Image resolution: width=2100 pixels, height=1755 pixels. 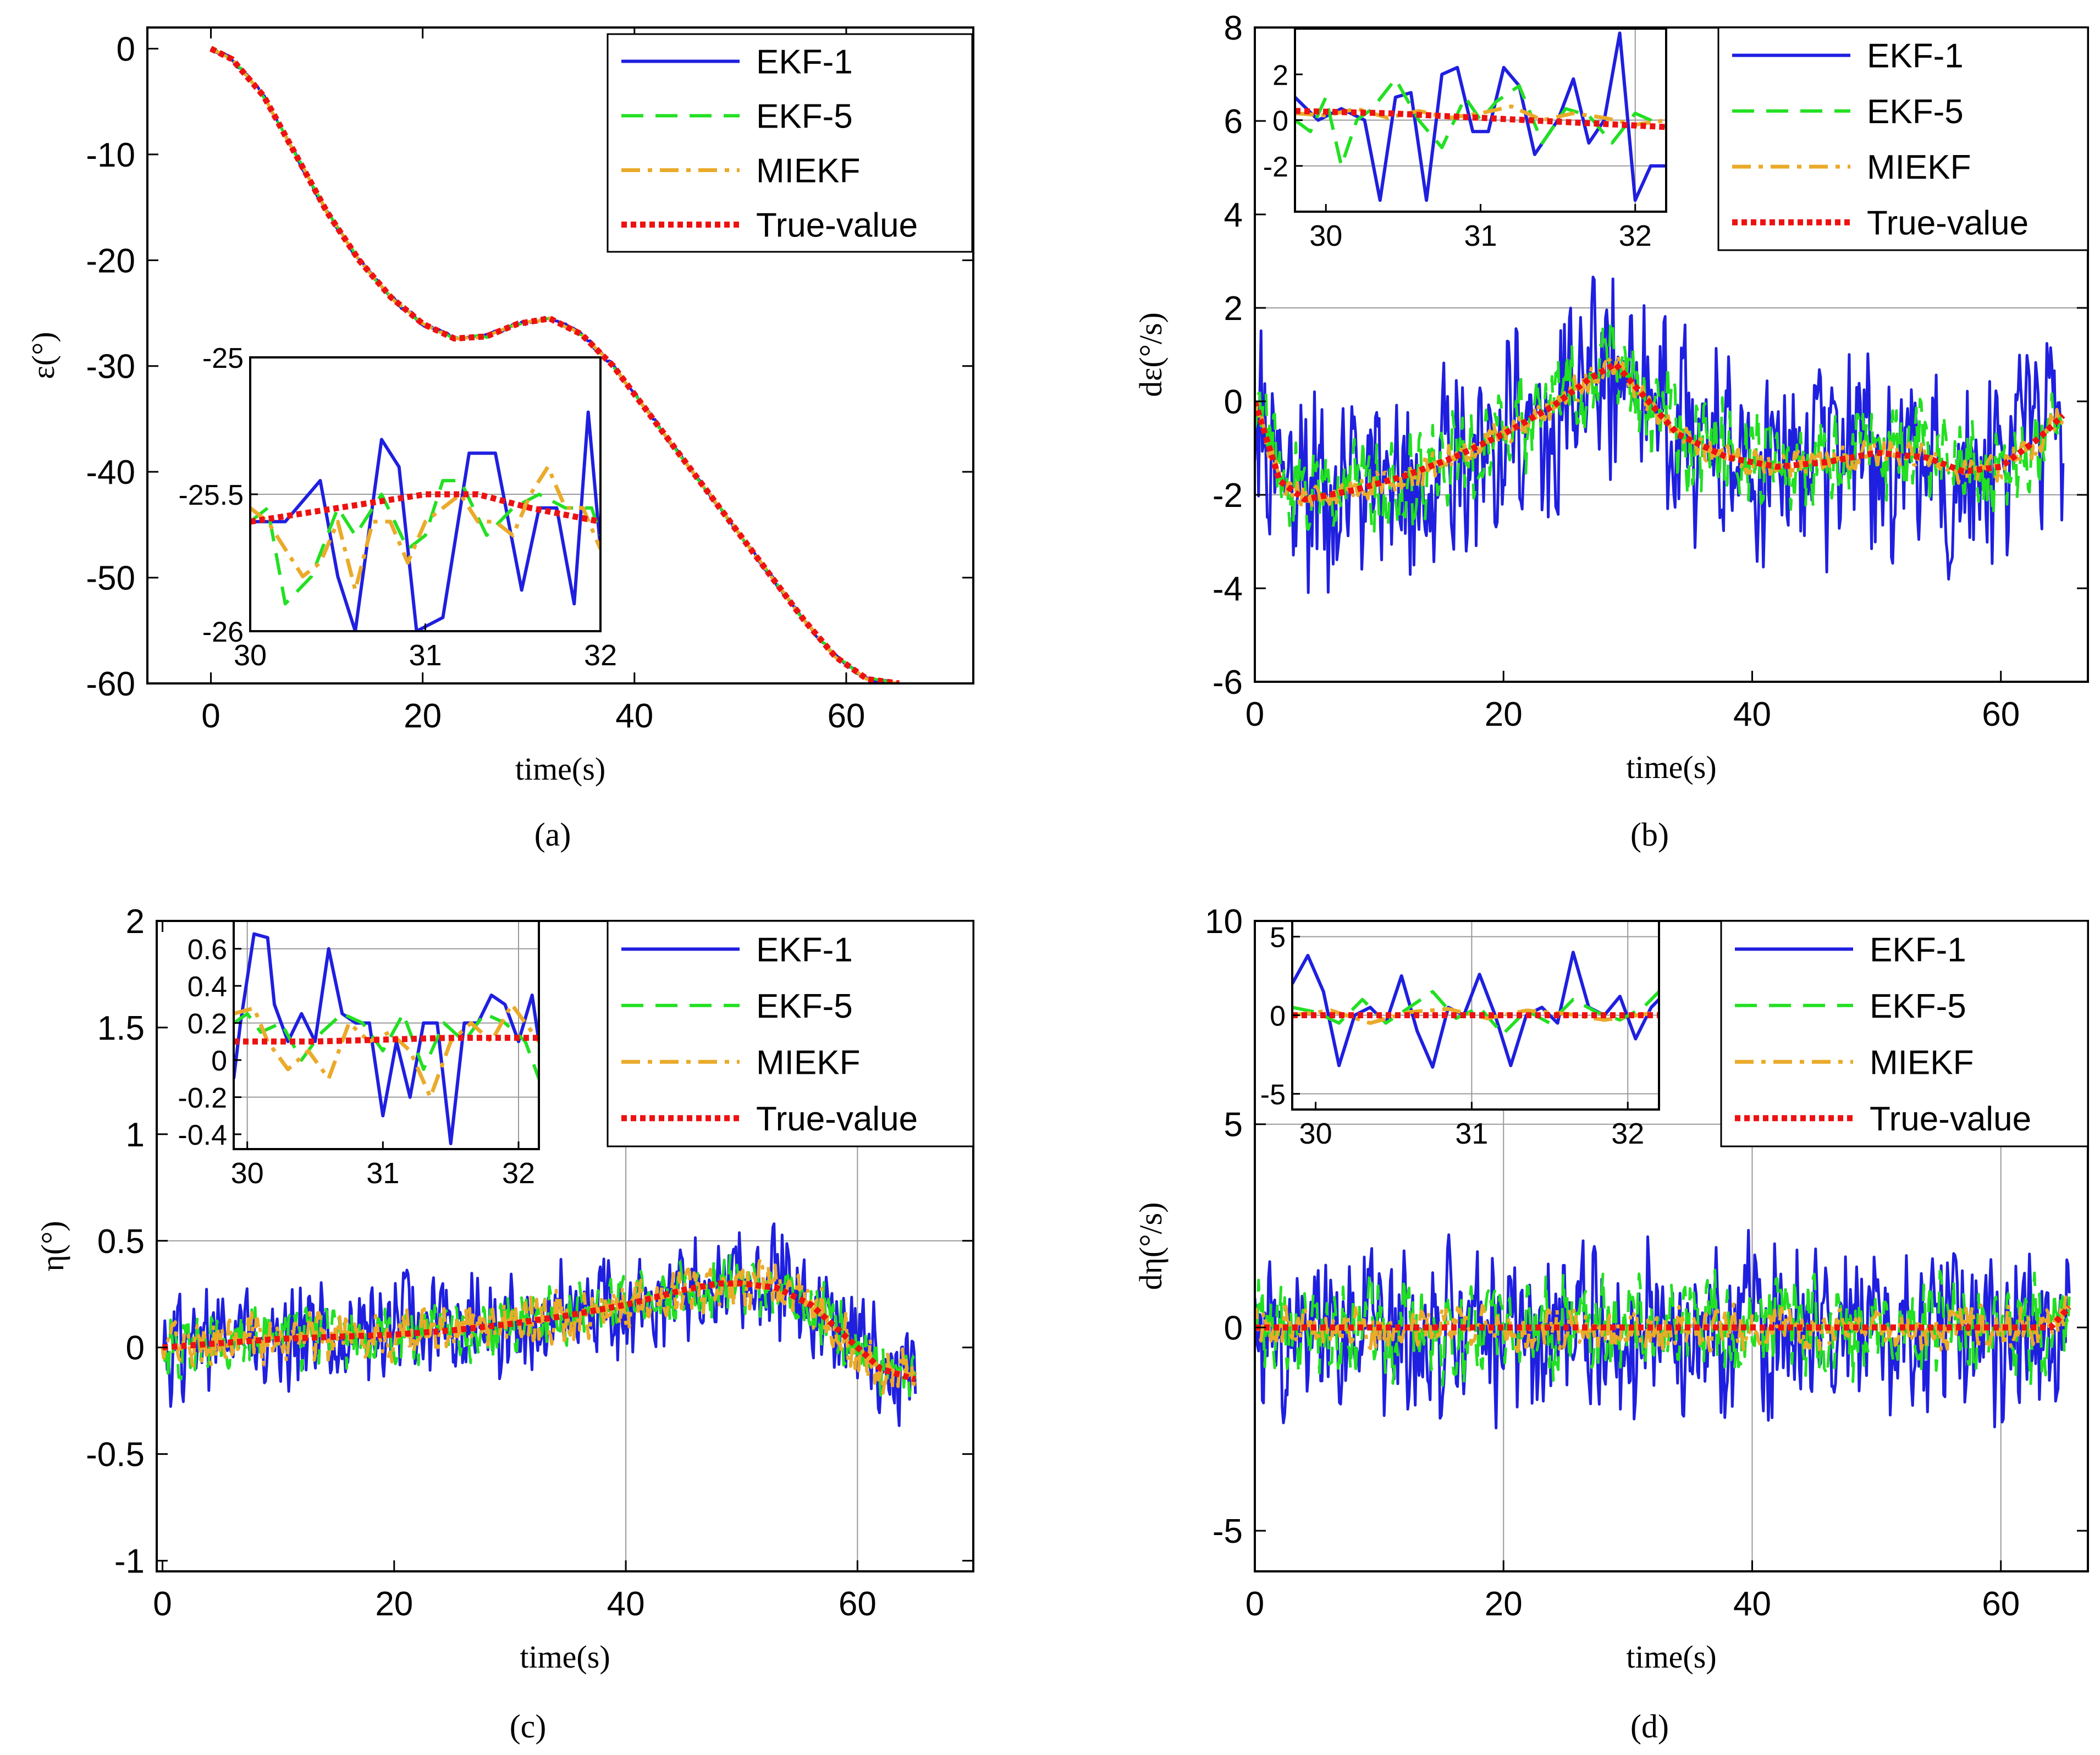 I want to click on y-tick-label-a: -20, so click(x=110, y=261).